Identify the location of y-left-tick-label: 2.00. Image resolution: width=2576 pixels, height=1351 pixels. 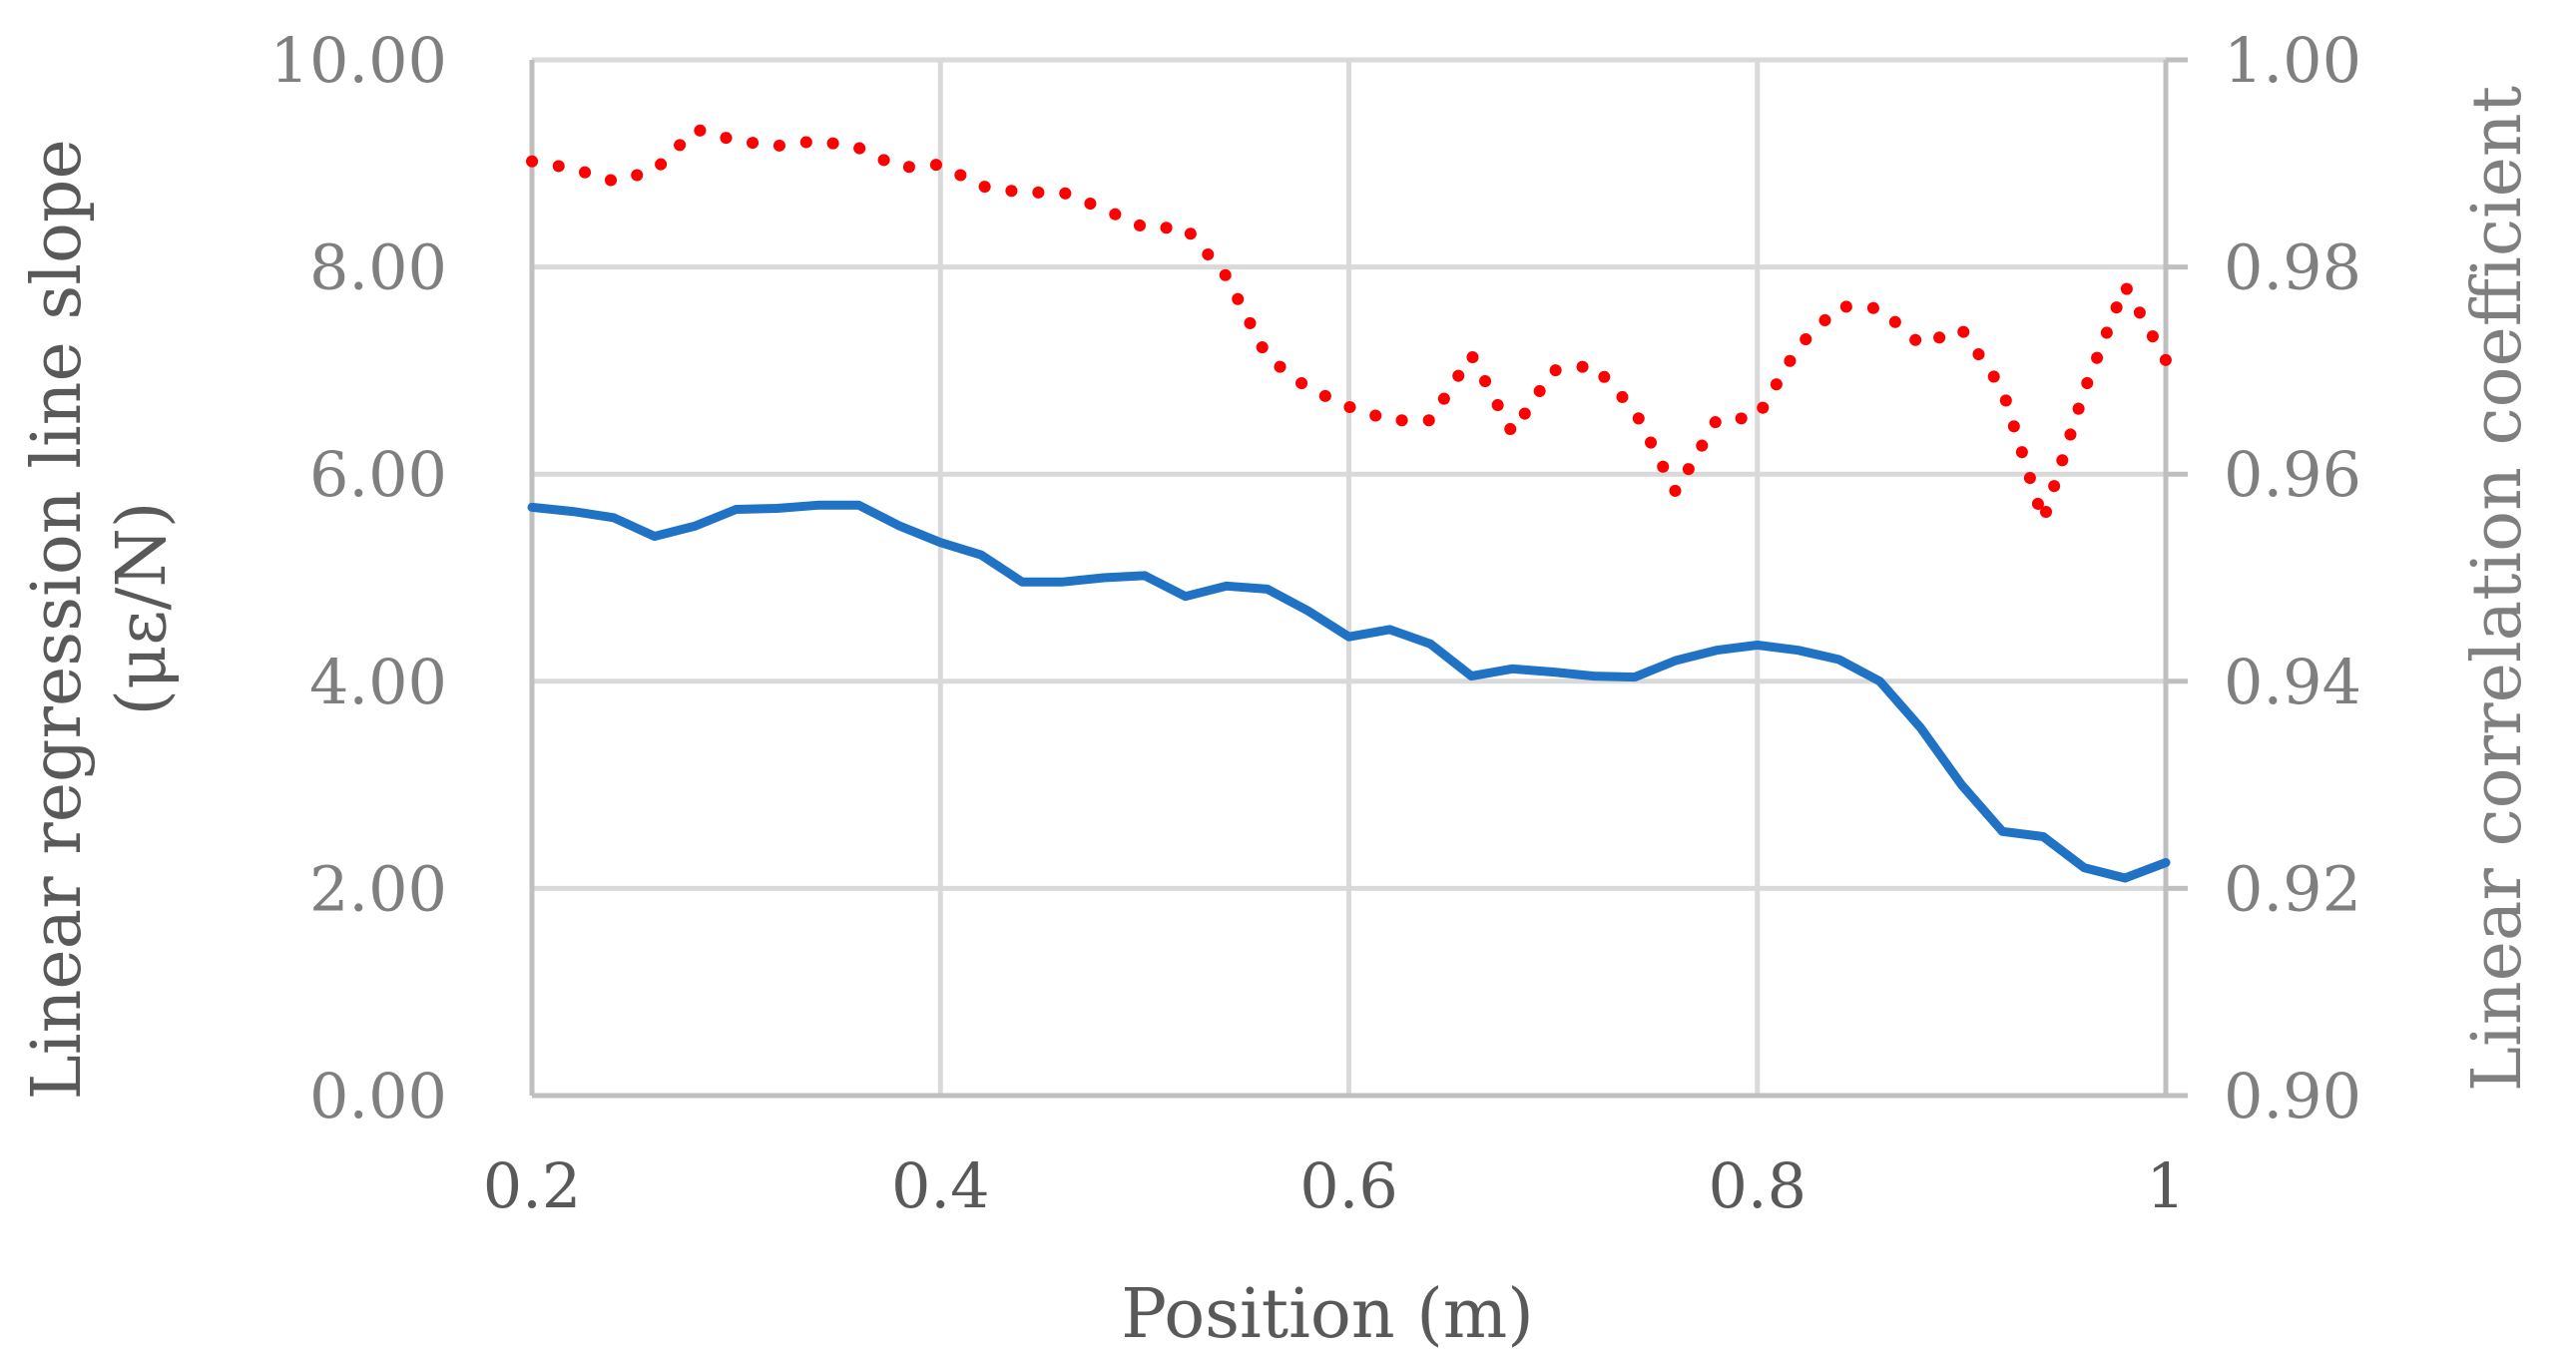
(378, 888).